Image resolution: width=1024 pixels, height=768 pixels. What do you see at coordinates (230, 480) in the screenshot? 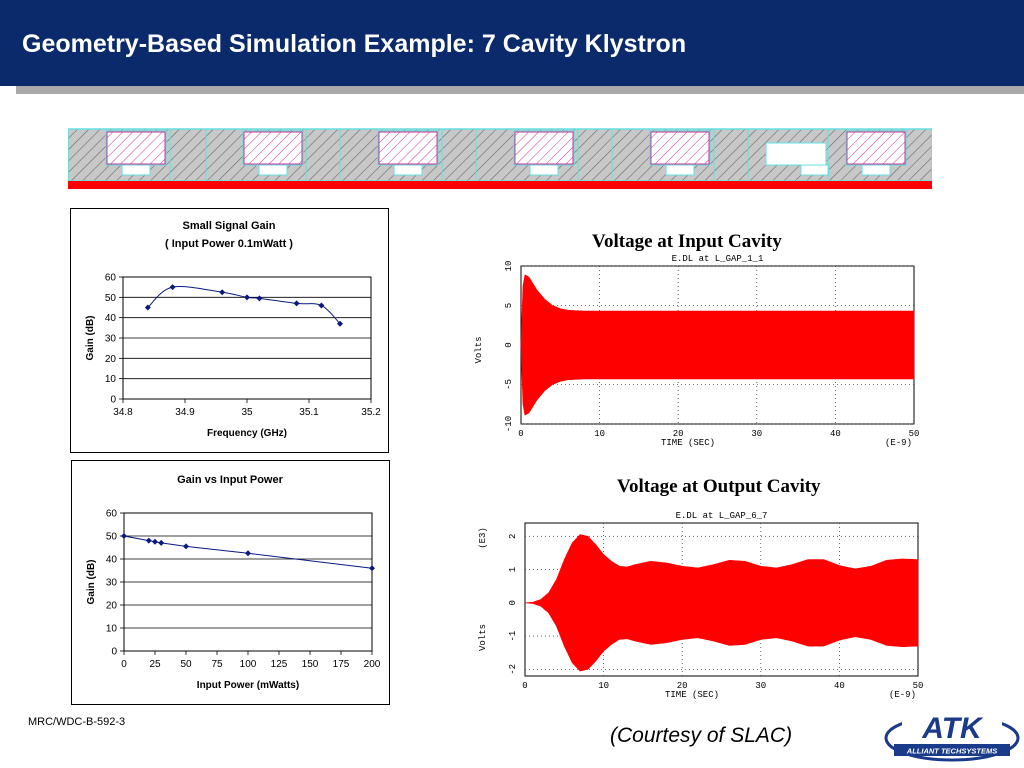
I see `chart-title: Gain vs Input Power` at bounding box center [230, 480].